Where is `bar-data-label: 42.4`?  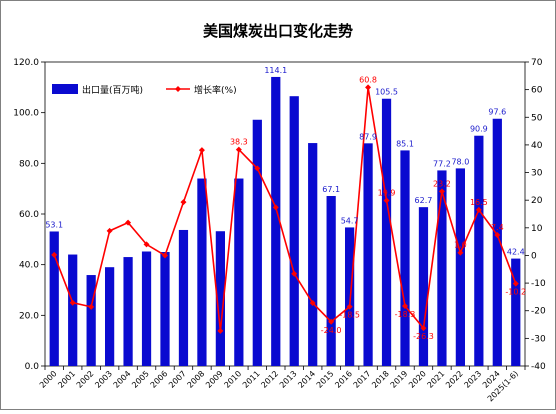
bar-data-label: 42.4 is located at coordinates (516, 252).